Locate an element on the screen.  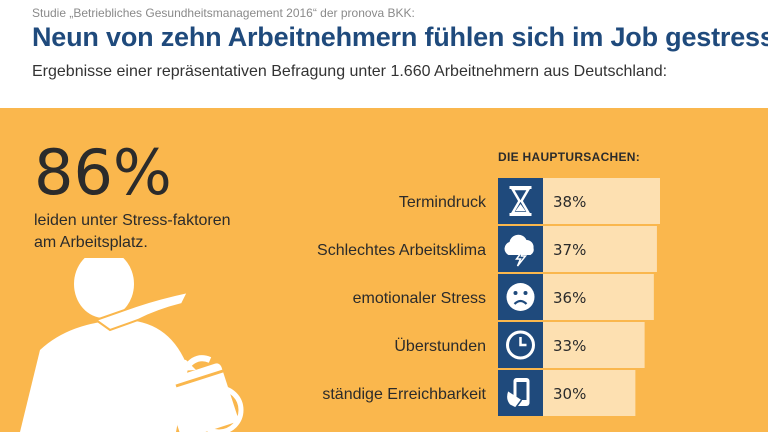
value-label: 38% is located at coordinates (569, 202).